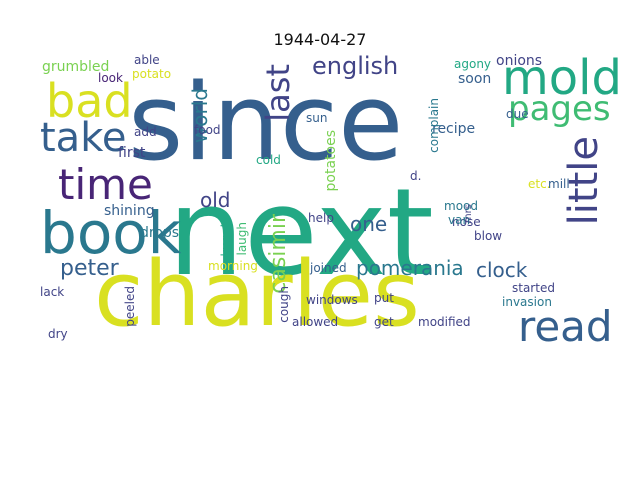 The height and width of the screenshot is (480, 640). What do you see at coordinates (257, 294) in the screenshot?
I see `word-charles: charles` at bounding box center [257, 294].